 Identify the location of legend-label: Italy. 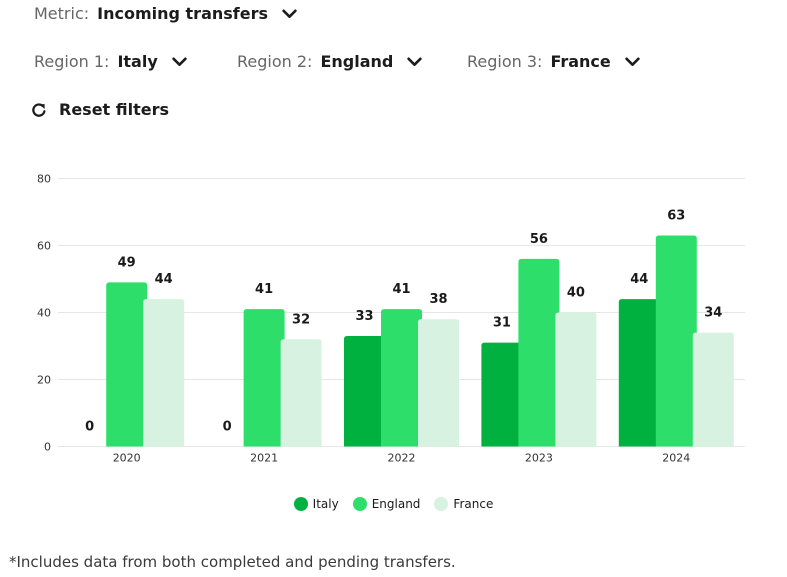
(325, 504).